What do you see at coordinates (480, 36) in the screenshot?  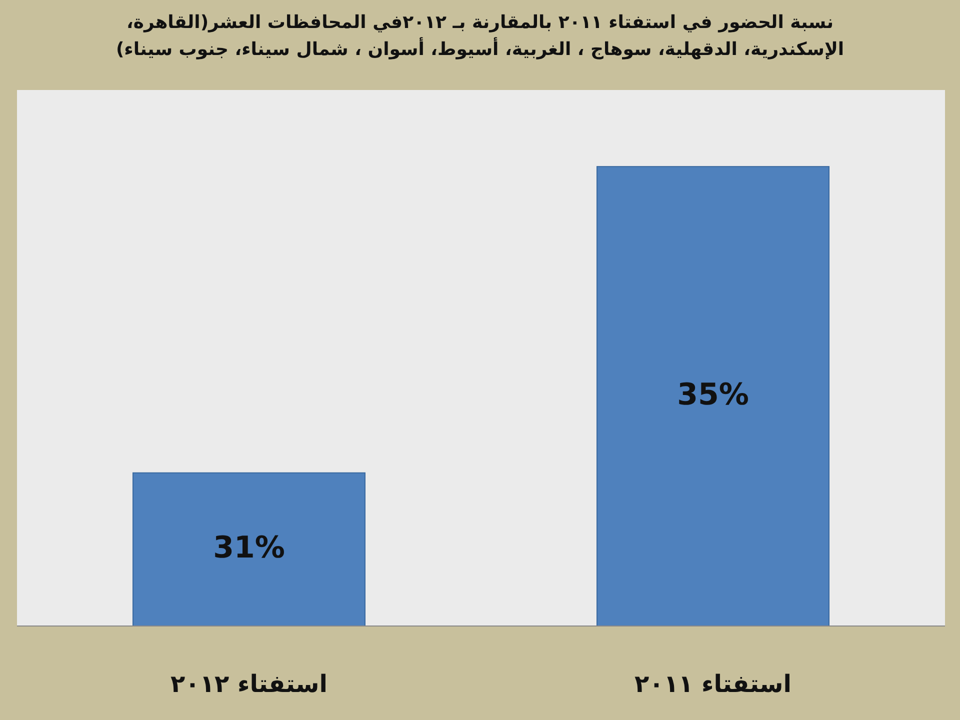 I see `chart-title: نسبة الحضور في استفتاء ٢٠١١ بالمقارنة بـ ٢٠١٢في المحافظات العشر(القاهرة، الإسكندرية، الدقهلية، سوهاج ، الغربية، أسيوط، أسوان ، شمال سيناء، جنوب سيناء)` at bounding box center [480, 36].